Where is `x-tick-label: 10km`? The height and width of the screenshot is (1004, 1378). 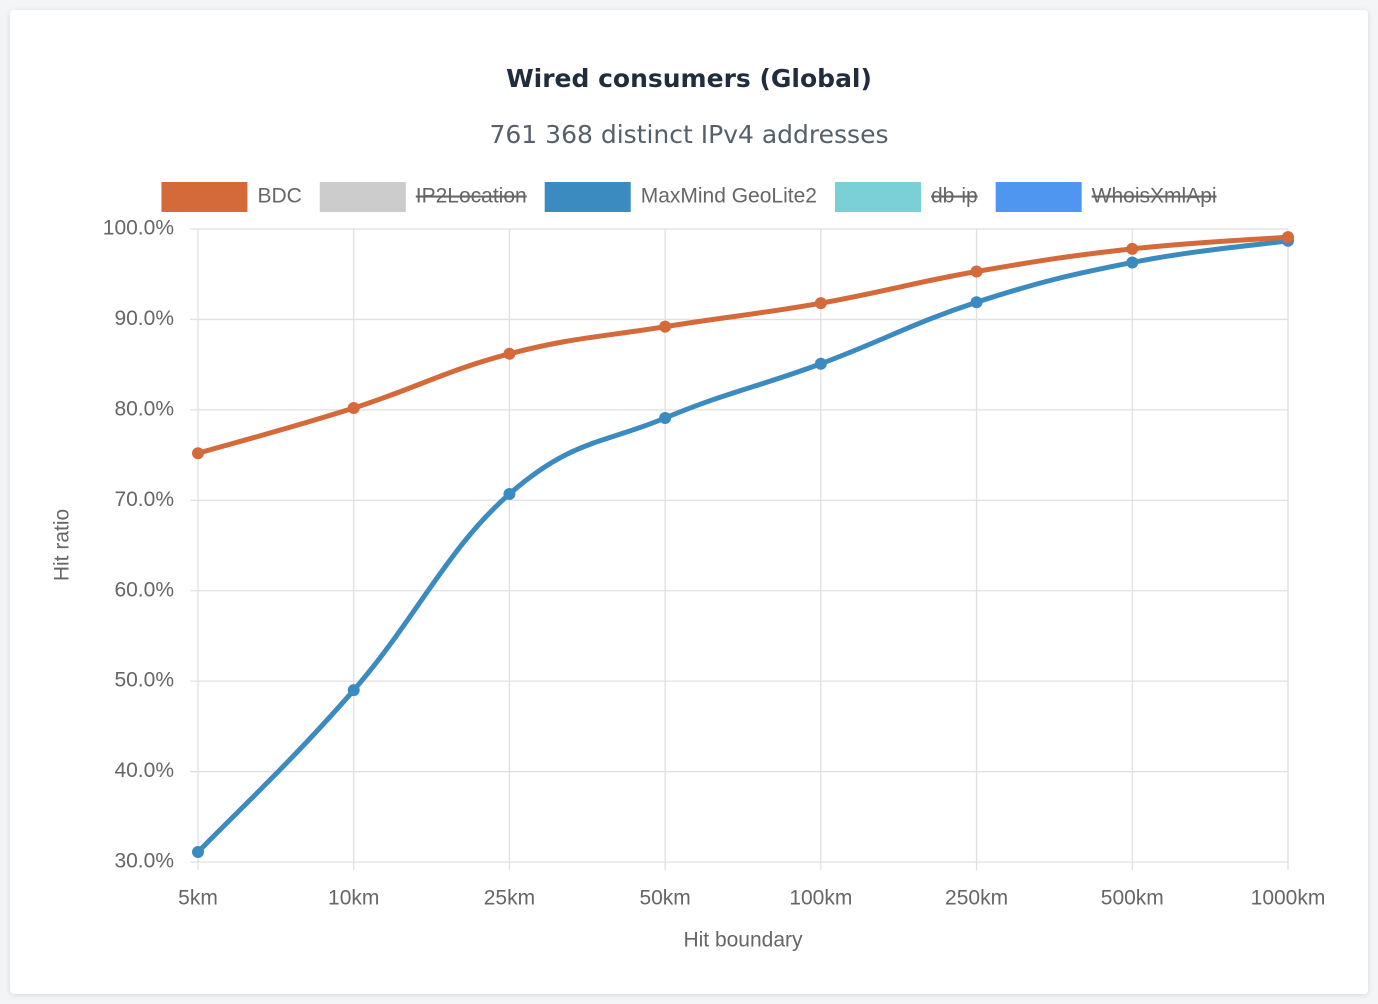 x-tick-label: 10km is located at coordinates (353, 898).